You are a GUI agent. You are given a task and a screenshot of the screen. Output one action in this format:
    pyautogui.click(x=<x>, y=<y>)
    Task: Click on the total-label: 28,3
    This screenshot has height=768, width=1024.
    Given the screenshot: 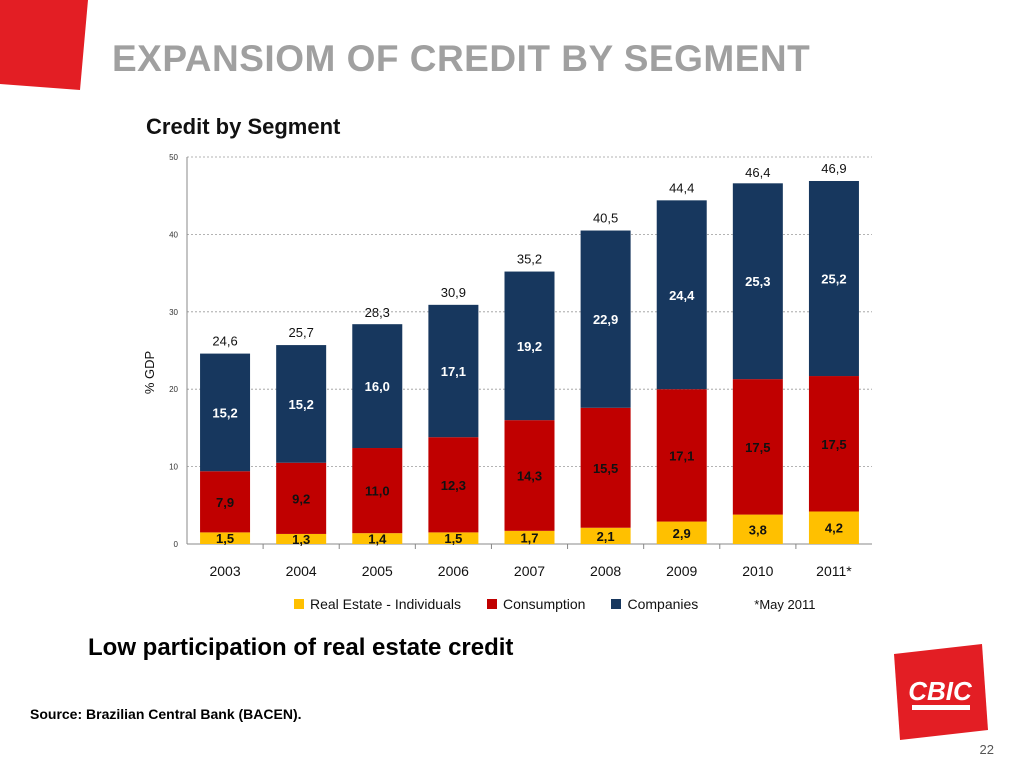 What is the action you would take?
    pyautogui.click(x=377, y=312)
    